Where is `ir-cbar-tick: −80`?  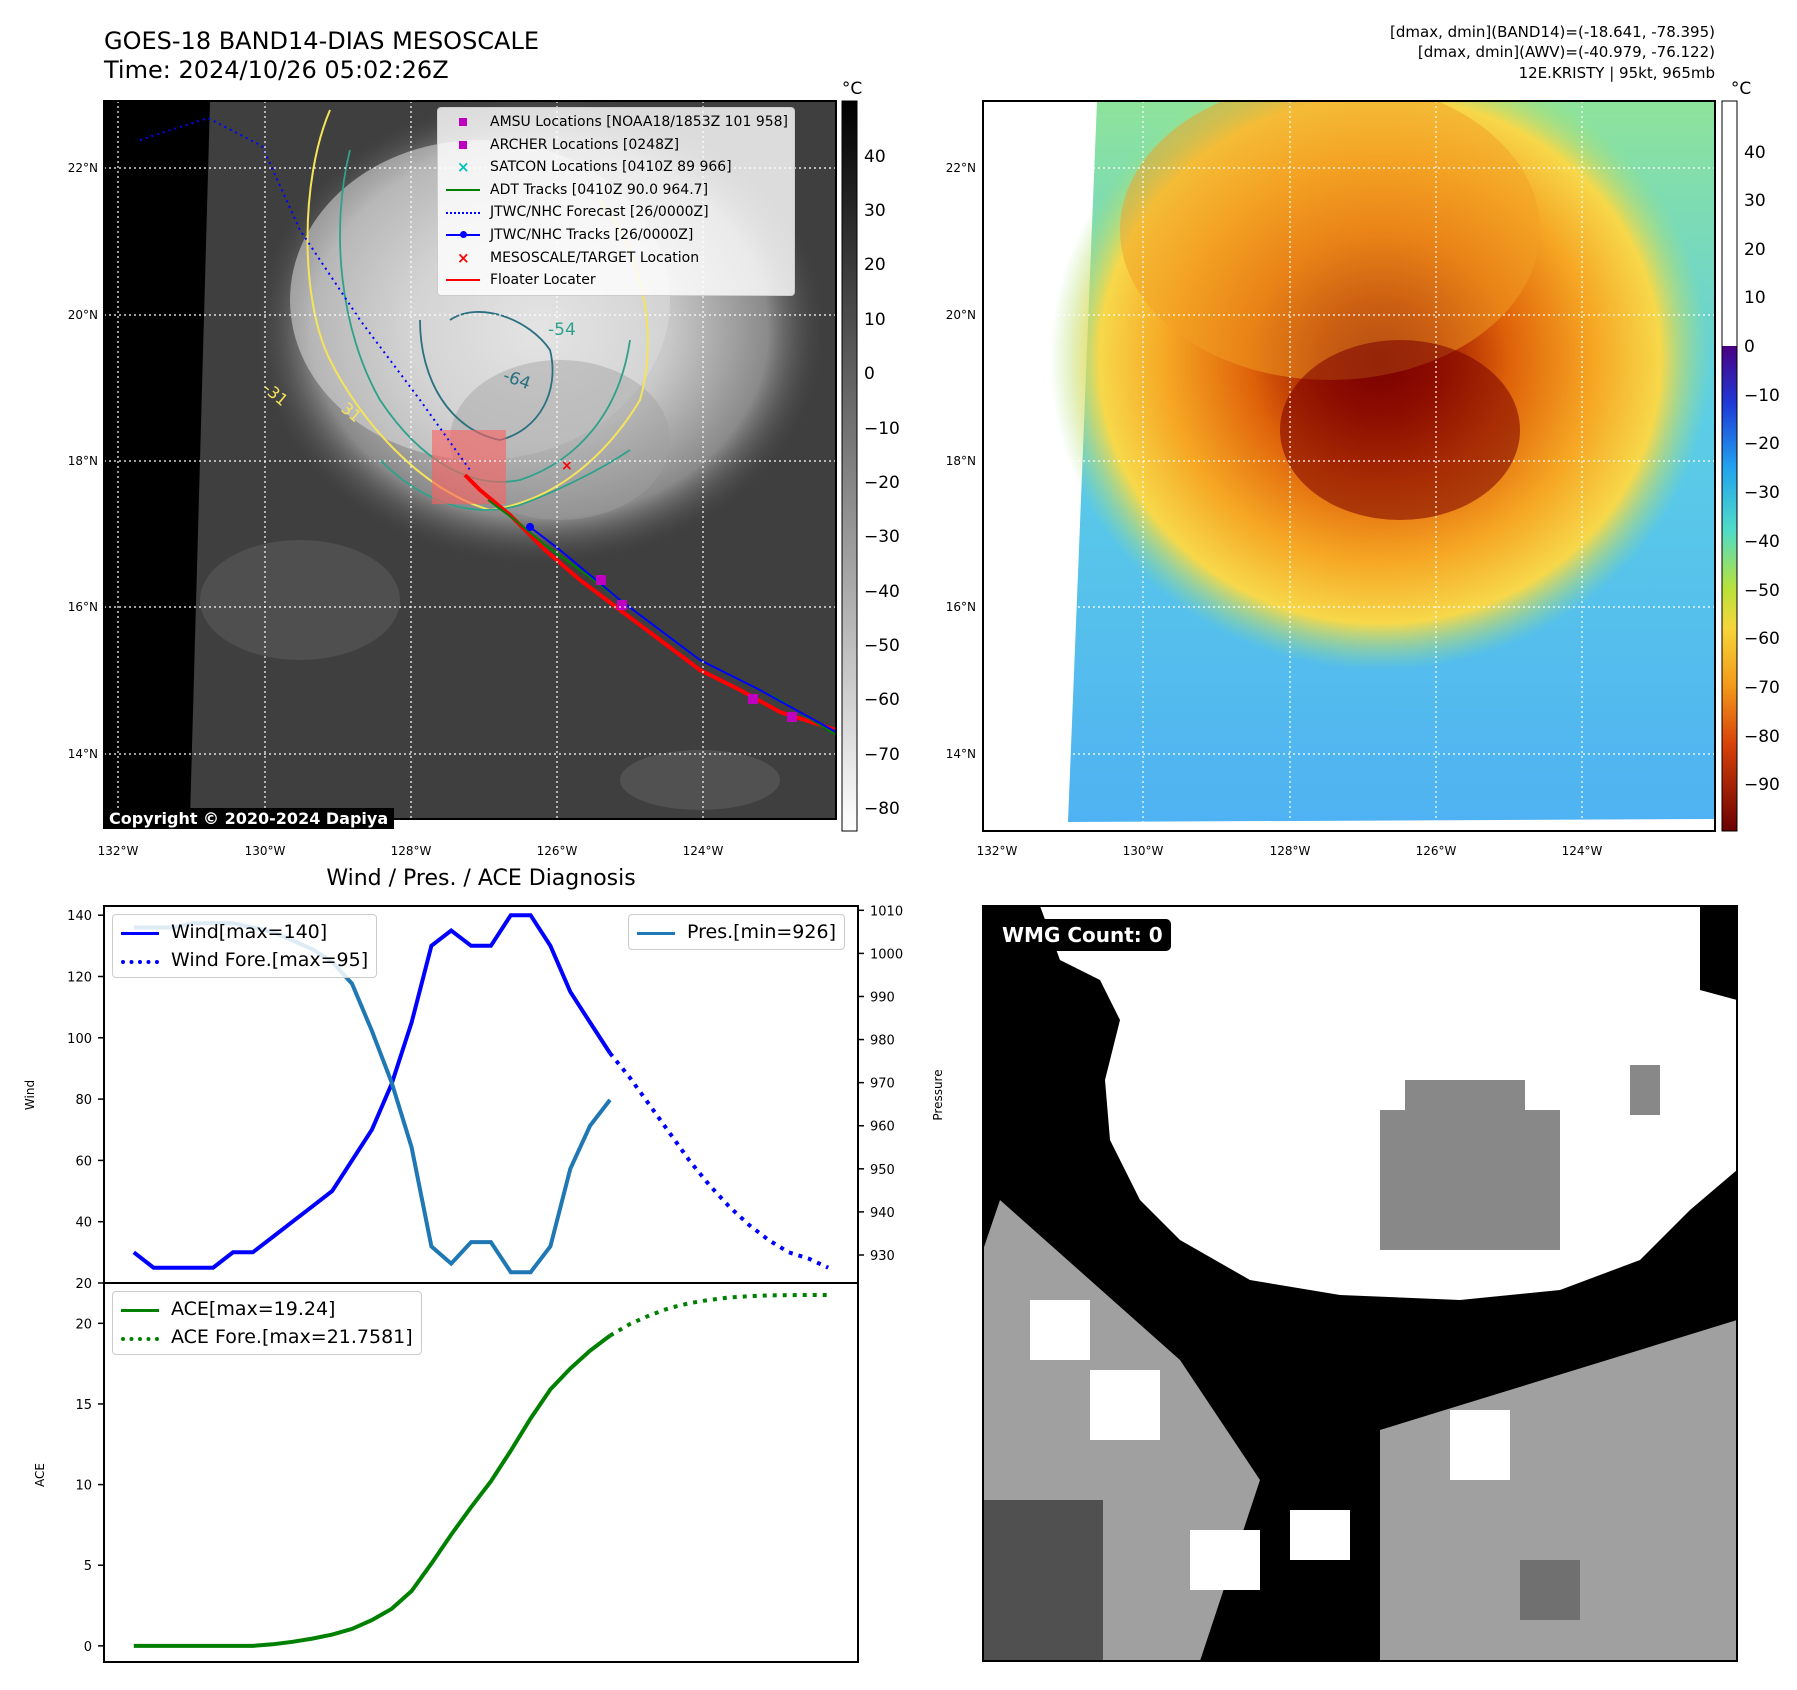 ir-cbar-tick: −80 is located at coordinates (882, 809).